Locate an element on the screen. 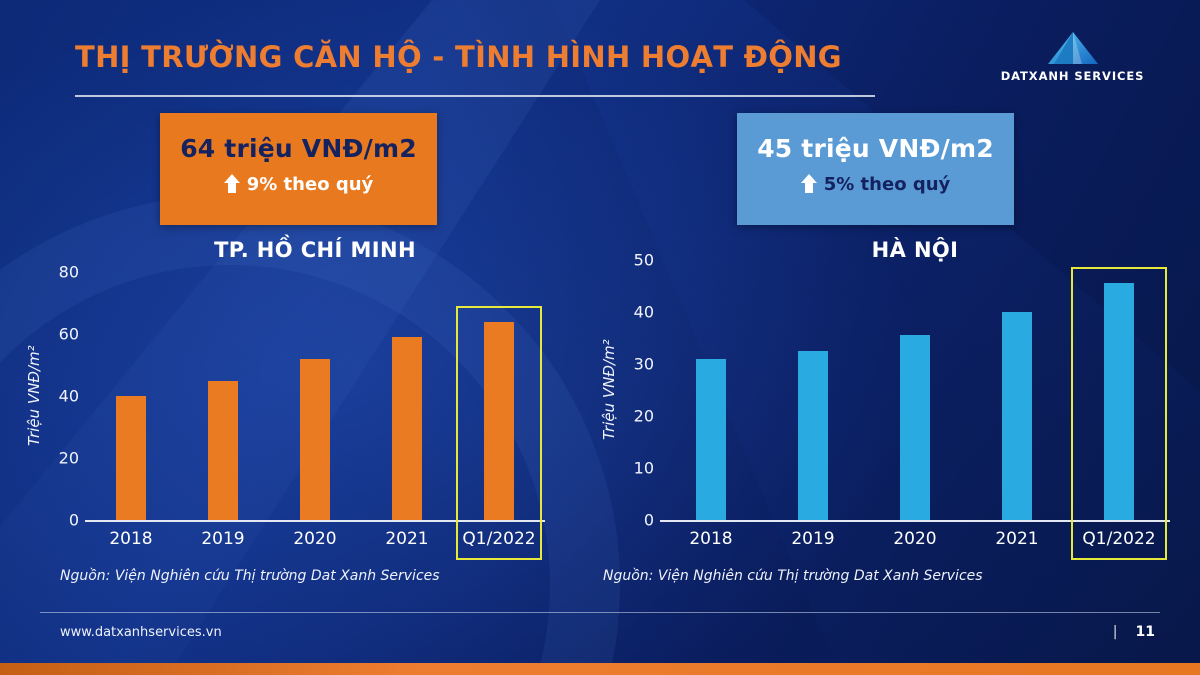 The width and height of the screenshot is (1200, 675). page-title: THỊ TRƯỜNG CĂN HỘ - TÌNH HÌNH HOẠT ĐỘNG is located at coordinates (458, 57).